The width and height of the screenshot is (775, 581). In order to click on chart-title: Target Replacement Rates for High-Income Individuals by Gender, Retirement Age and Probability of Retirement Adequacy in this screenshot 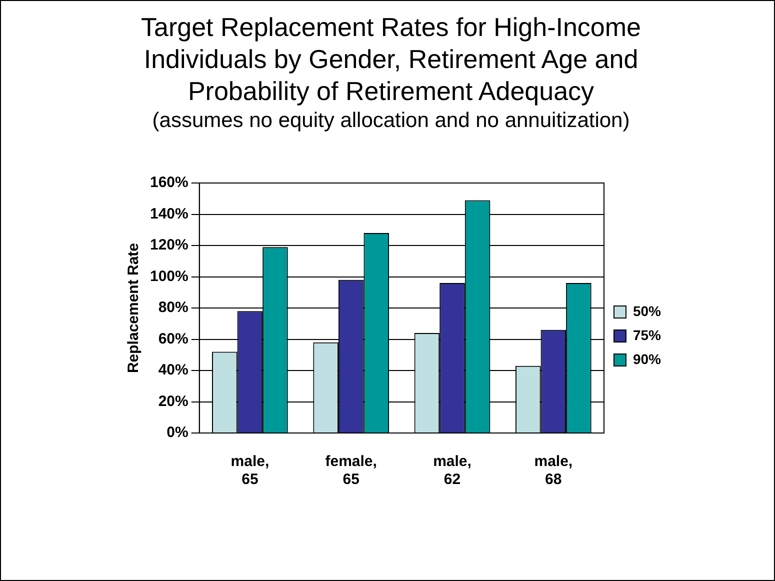, I will do `click(391, 59)`.